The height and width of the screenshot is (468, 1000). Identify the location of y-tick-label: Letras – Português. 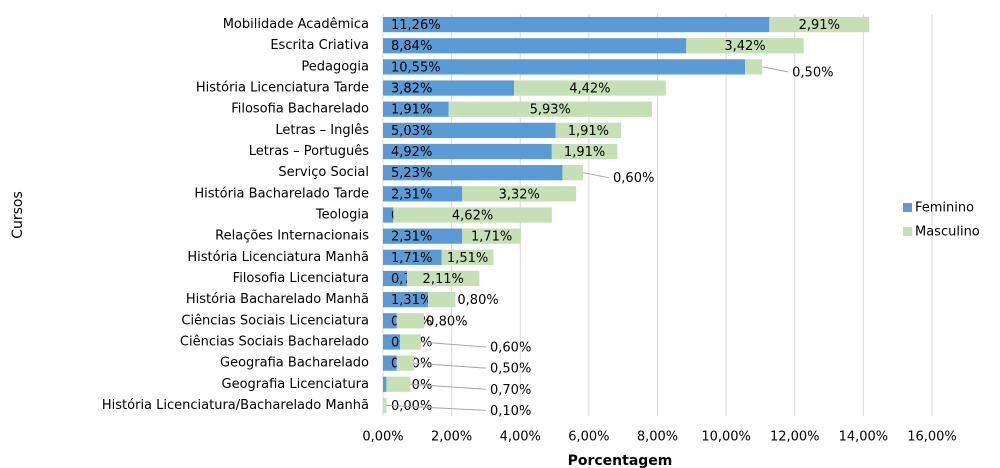
(309, 151).